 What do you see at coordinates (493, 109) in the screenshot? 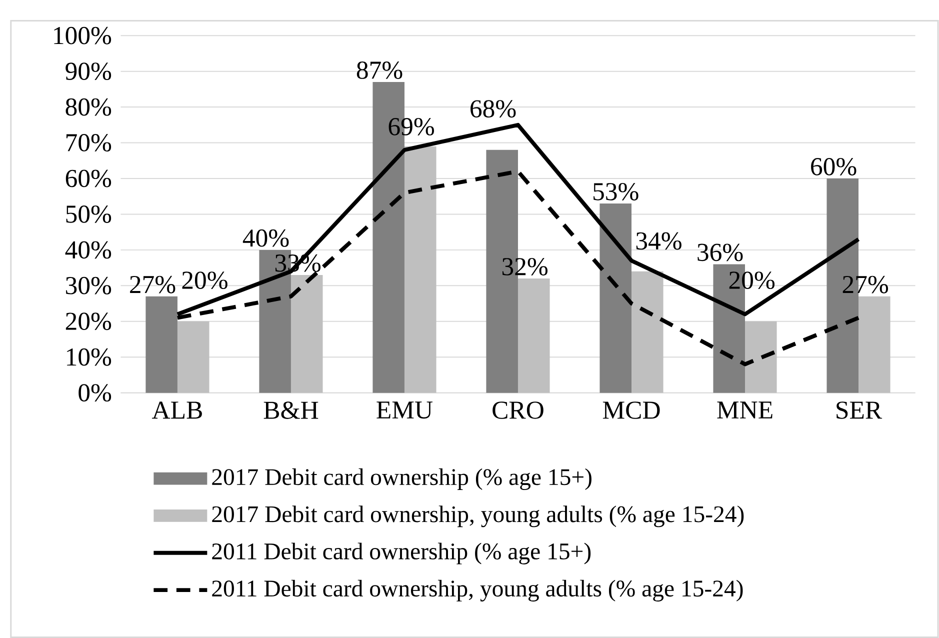
I see `data-label: 68%` at bounding box center [493, 109].